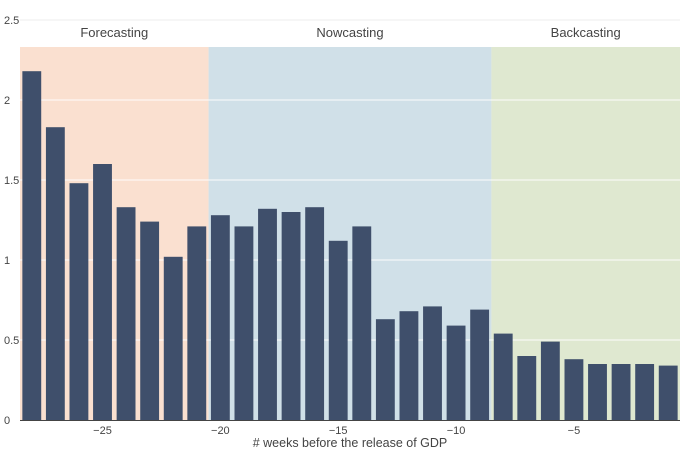 The width and height of the screenshot is (700, 450). What do you see at coordinates (7, 101) in the screenshot?
I see `y-tick-label: 2` at bounding box center [7, 101].